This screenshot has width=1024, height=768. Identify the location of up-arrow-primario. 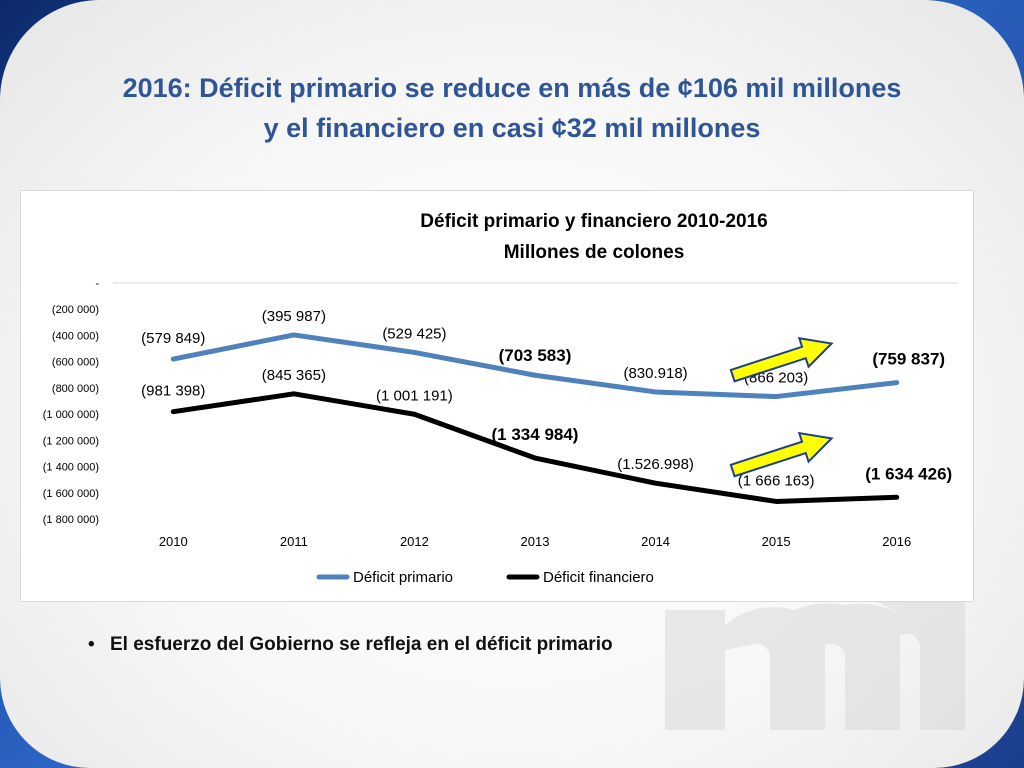
(781, 359).